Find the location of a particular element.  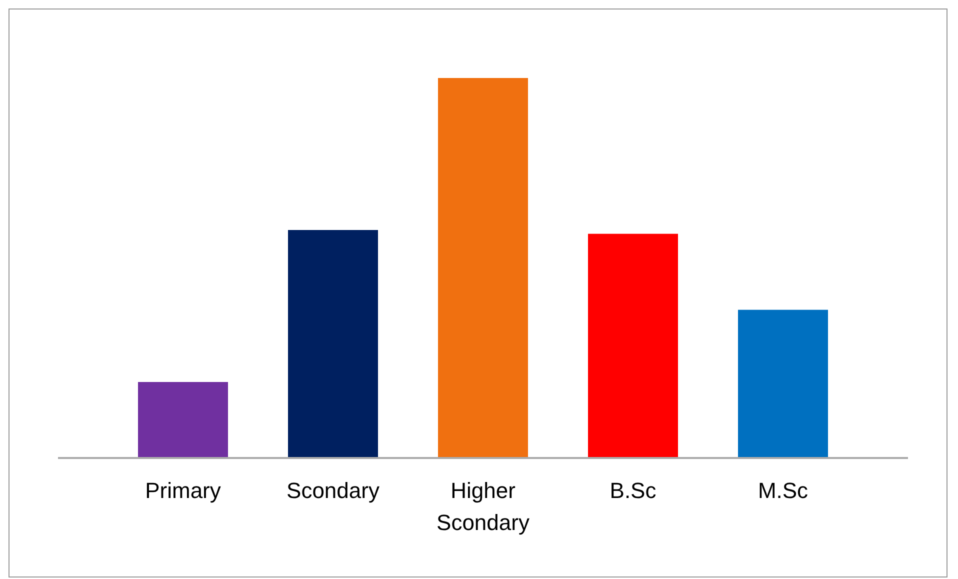

x-tick-label: Scondary is located at coordinates (333, 490).